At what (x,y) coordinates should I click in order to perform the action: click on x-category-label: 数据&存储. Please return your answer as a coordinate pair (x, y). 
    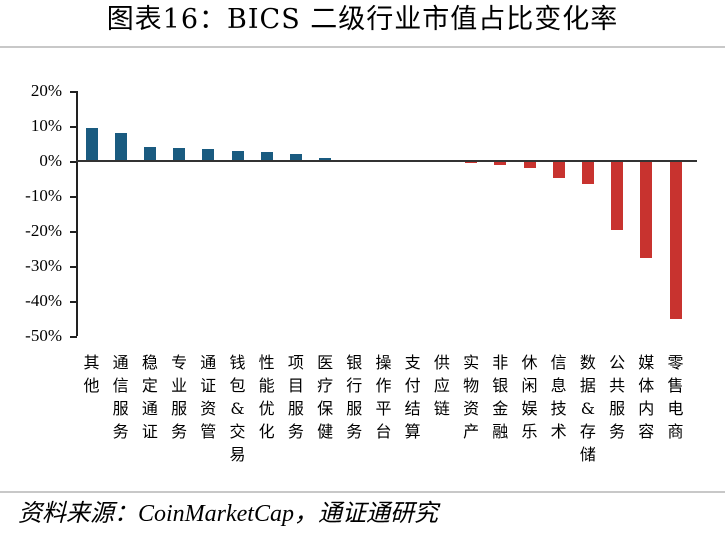
    Looking at the image, I should click on (587, 408).